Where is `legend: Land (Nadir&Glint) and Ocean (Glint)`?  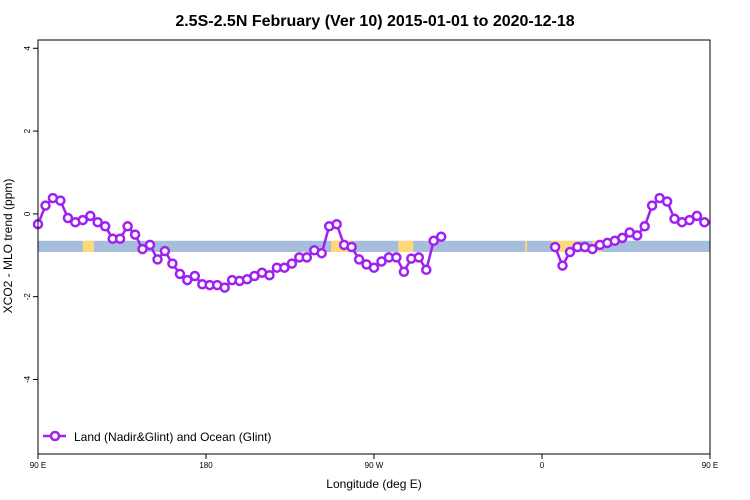
legend: Land (Nadir&Glint) and Ocean (Glint) is located at coordinates (157, 437).